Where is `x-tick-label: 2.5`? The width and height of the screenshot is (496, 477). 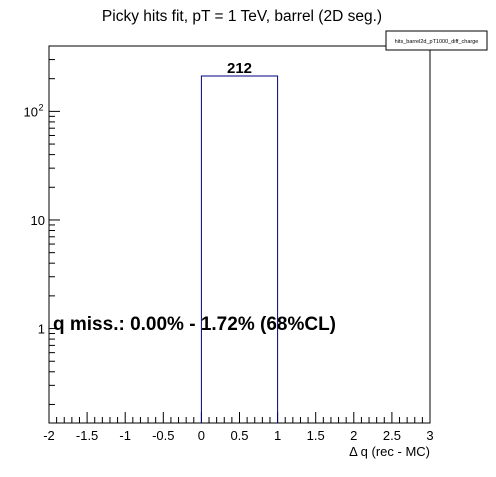 x-tick-label: 2.5 is located at coordinates (392, 435).